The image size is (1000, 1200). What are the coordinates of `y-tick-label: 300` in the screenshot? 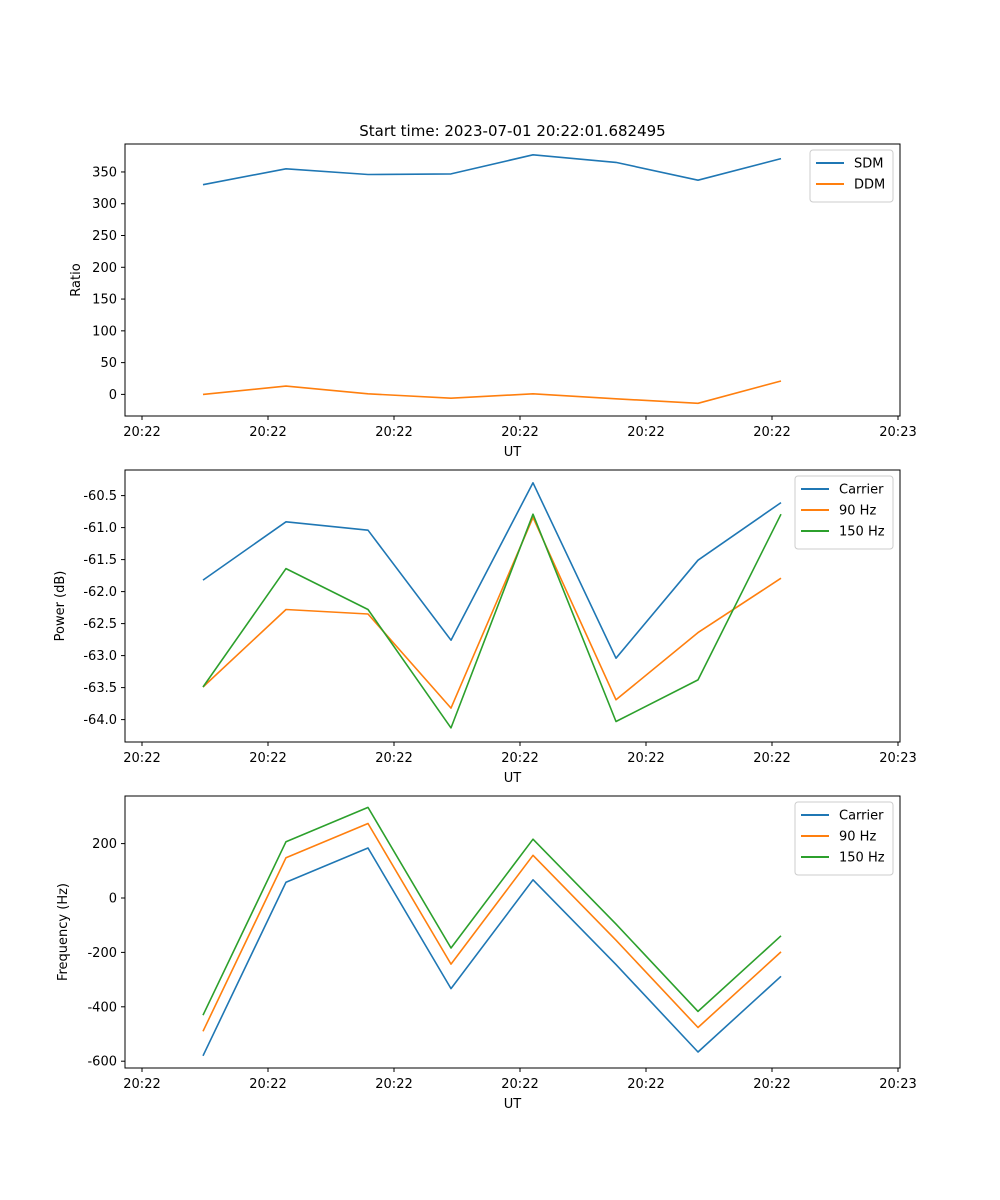 It's located at (104, 204).